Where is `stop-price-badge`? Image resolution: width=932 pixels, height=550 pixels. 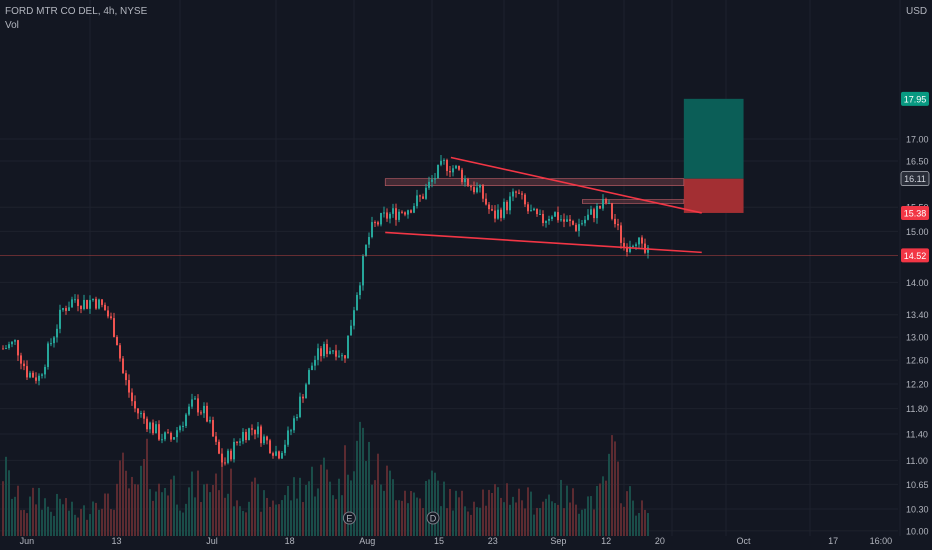 stop-price-badge is located at coordinates (915, 212).